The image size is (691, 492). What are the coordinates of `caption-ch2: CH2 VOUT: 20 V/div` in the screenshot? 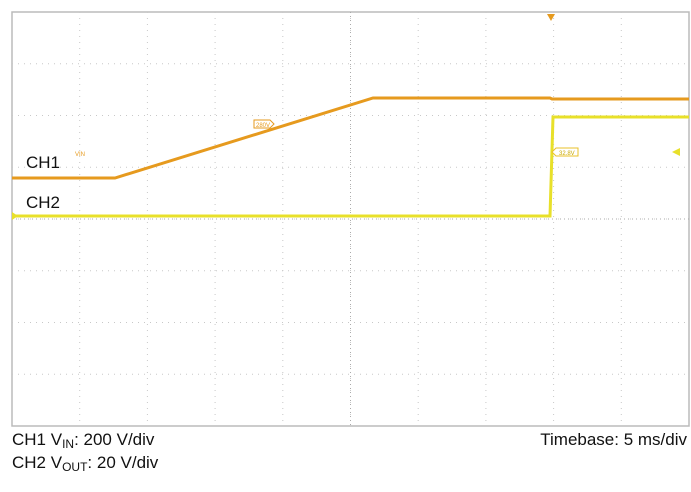 It's located at (85, 463).